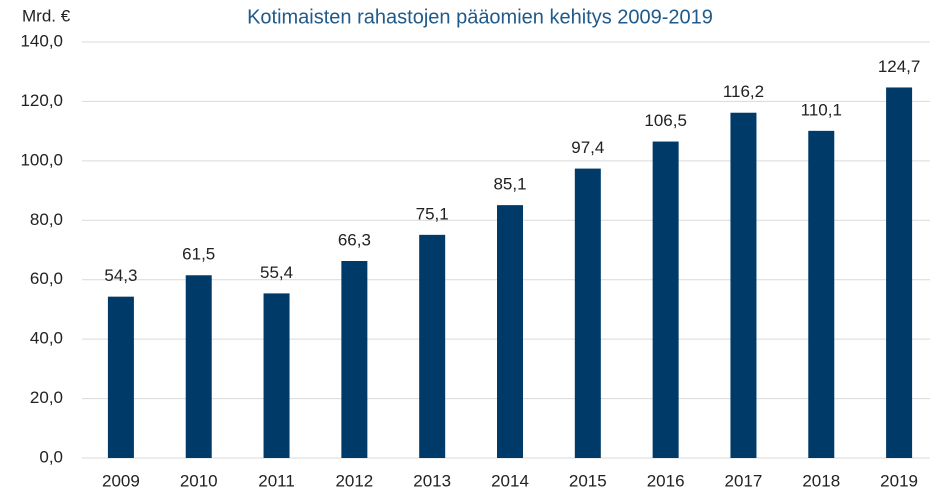 The width and height of the screenshot is (941, 495). I want to click on y-tick-label: 100,0, so click(41, 159).